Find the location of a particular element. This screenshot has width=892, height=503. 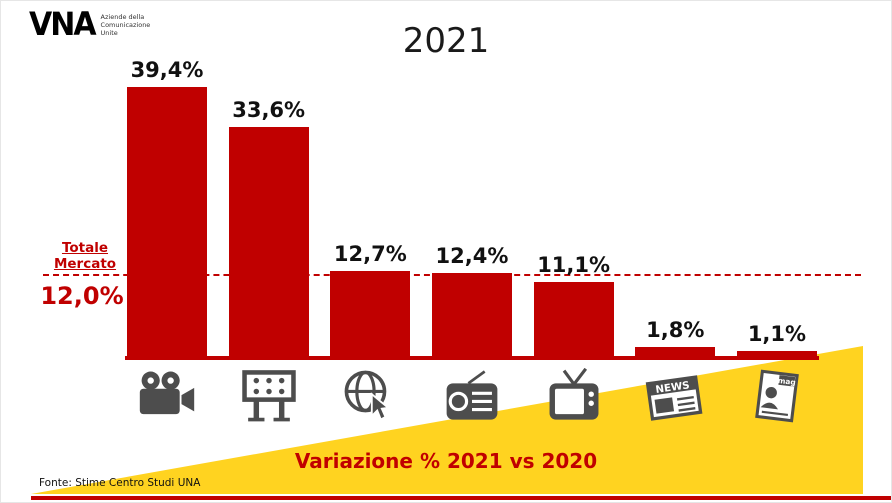

bar-column-out-of-home: 33,6% is located at coordinates (268, 228).